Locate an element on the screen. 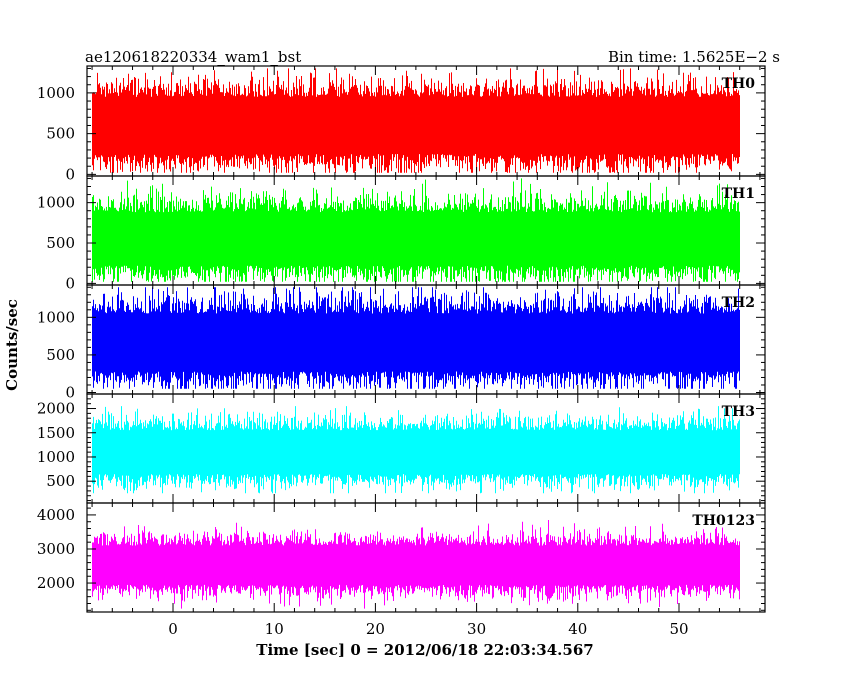 The height and width of the screenshot is (680, 850). series-th0 is located at coordinates (416, 120).